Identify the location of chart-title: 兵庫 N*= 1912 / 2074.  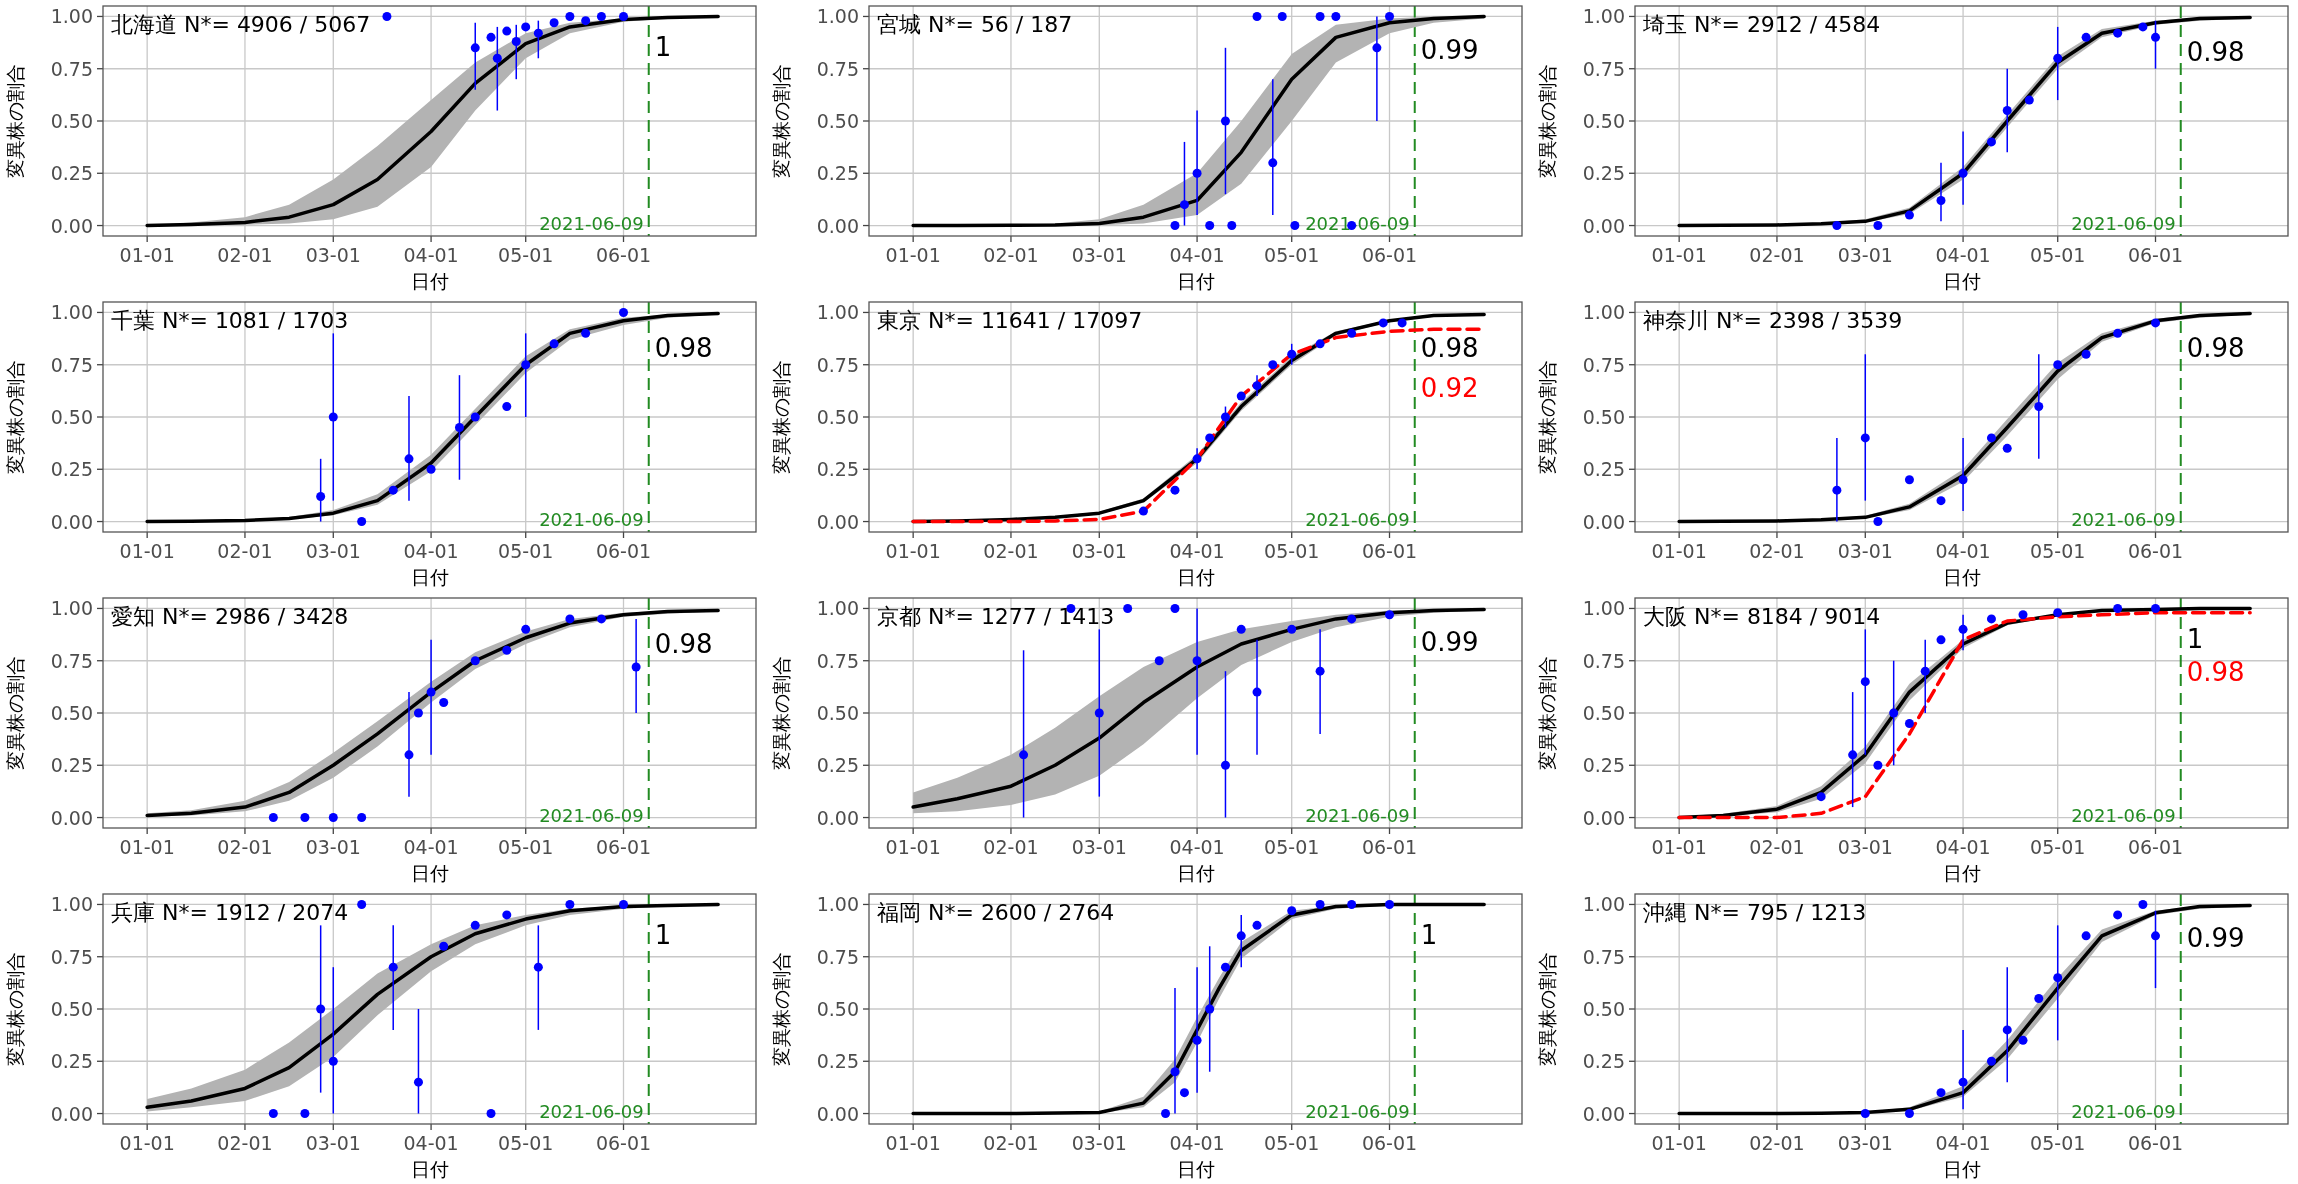
(230, 912).